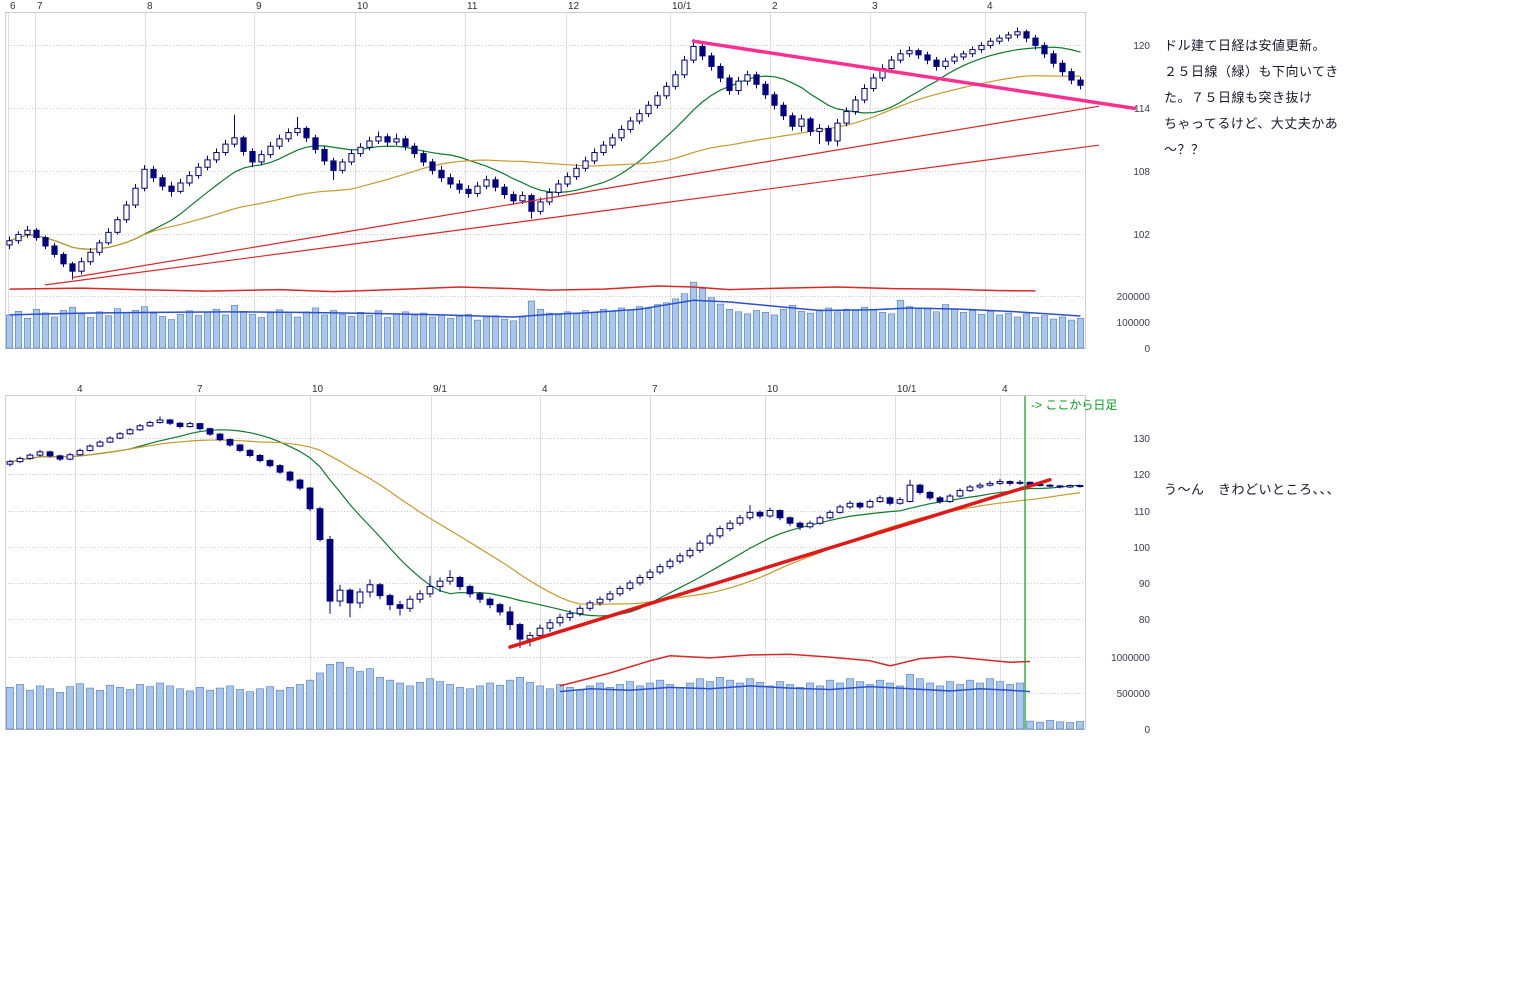  I want to click on comment-line: ちゃってるけど、大丈夫かあ, so click(1251, 123).